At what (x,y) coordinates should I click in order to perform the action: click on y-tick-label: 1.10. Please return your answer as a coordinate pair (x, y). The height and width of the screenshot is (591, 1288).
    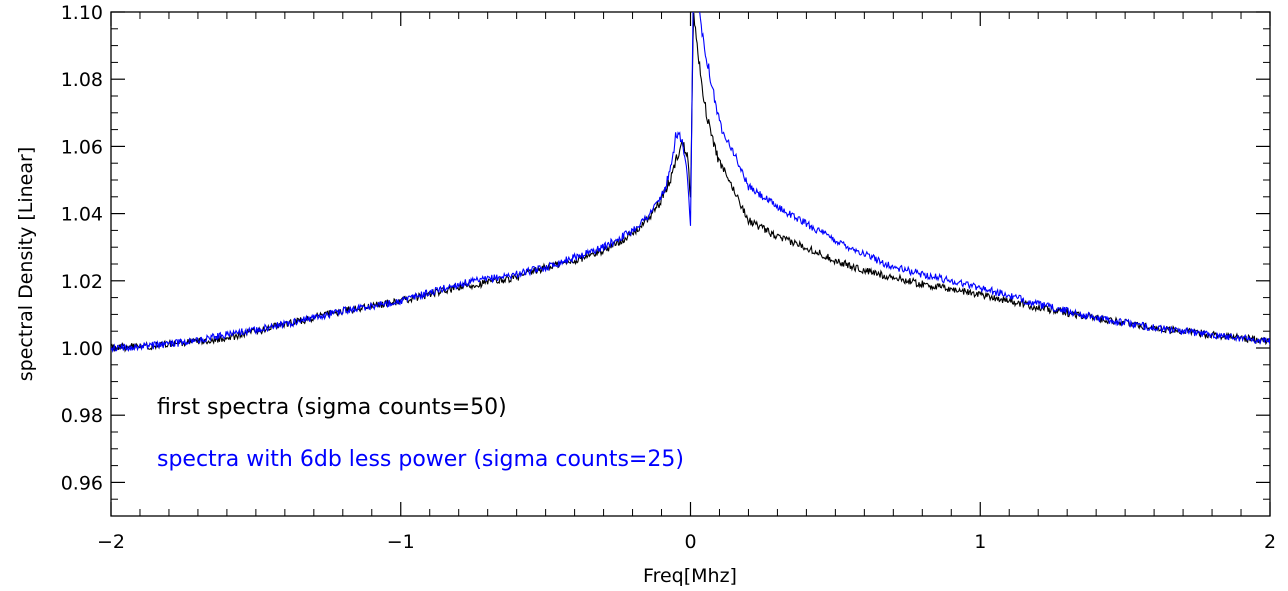
    Looking at the image, I should click on (82, 13).